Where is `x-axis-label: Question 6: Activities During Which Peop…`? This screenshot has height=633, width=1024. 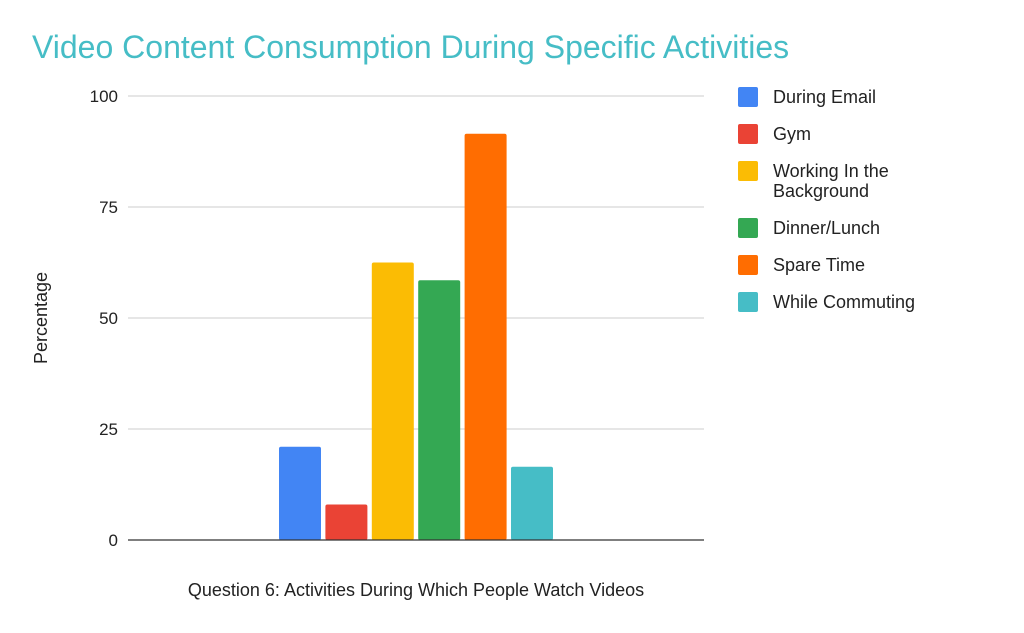 x-axis-label: Question 6: Activities During Which Peop… is located at coordinates (416, 590).